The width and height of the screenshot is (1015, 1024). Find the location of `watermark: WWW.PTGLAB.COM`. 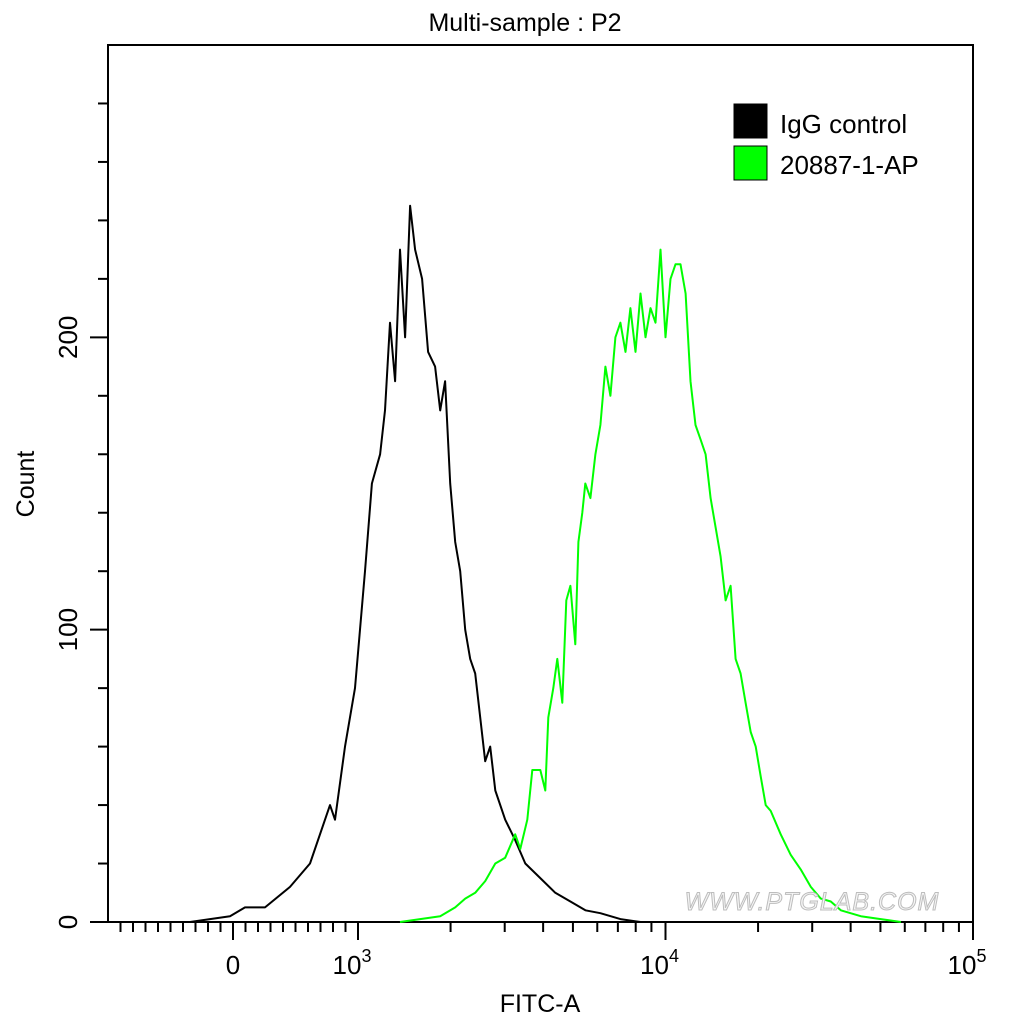

watermark: WWW.PTGLAB.COM is located at coordinates (812, 902).